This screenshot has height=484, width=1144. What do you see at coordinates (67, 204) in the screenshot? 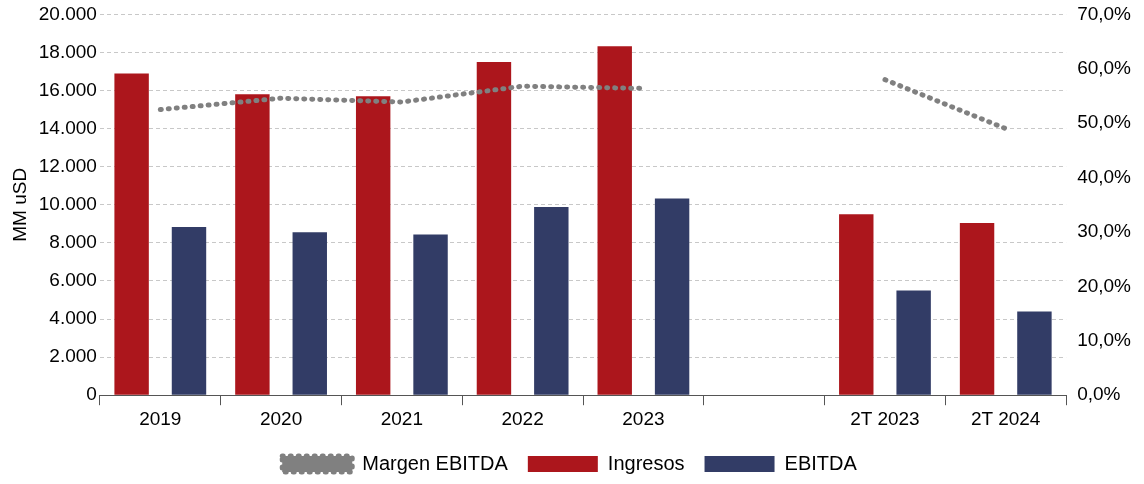
I see `y-tick-label: 10.000` at bounding box center [67, 204].